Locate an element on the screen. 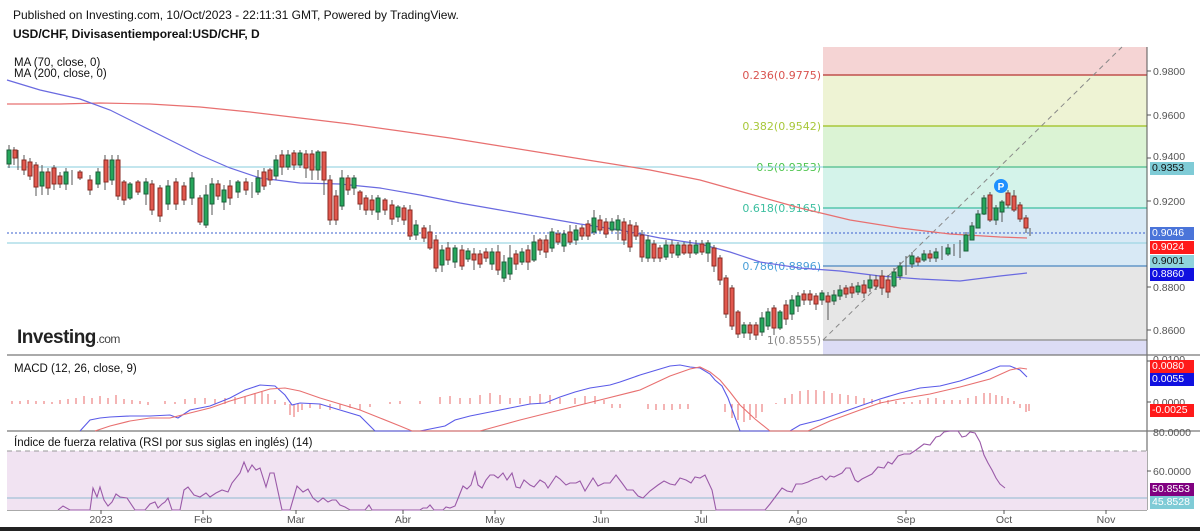 The width and height of the screenshot is (1200, 531). svg-text: 0.8600 is located at coordinates (1169, 331).